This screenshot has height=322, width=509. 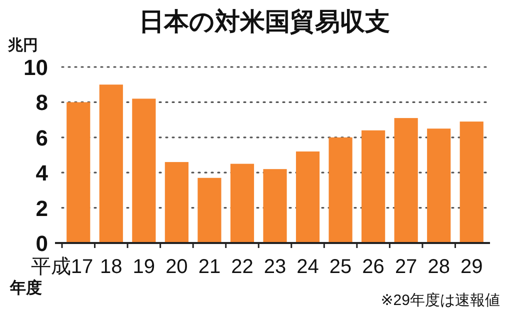 I want to click on text: ※29年度は速報値, so click(x=440, y=300).